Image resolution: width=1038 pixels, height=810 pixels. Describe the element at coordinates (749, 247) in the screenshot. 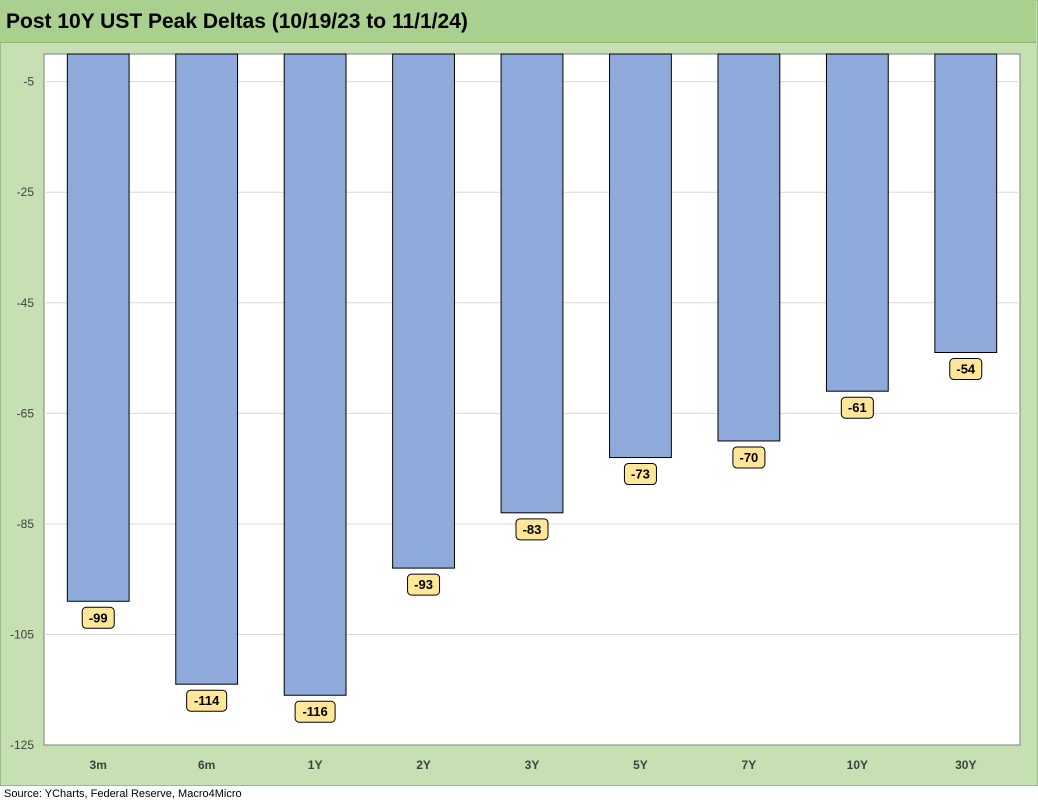

I see `bar-7Y` at that location.